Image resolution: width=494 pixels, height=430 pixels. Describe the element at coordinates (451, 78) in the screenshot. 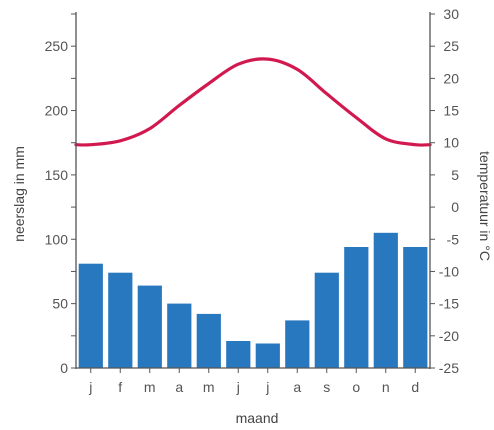

I see `right-tick-label: 20` at that location.